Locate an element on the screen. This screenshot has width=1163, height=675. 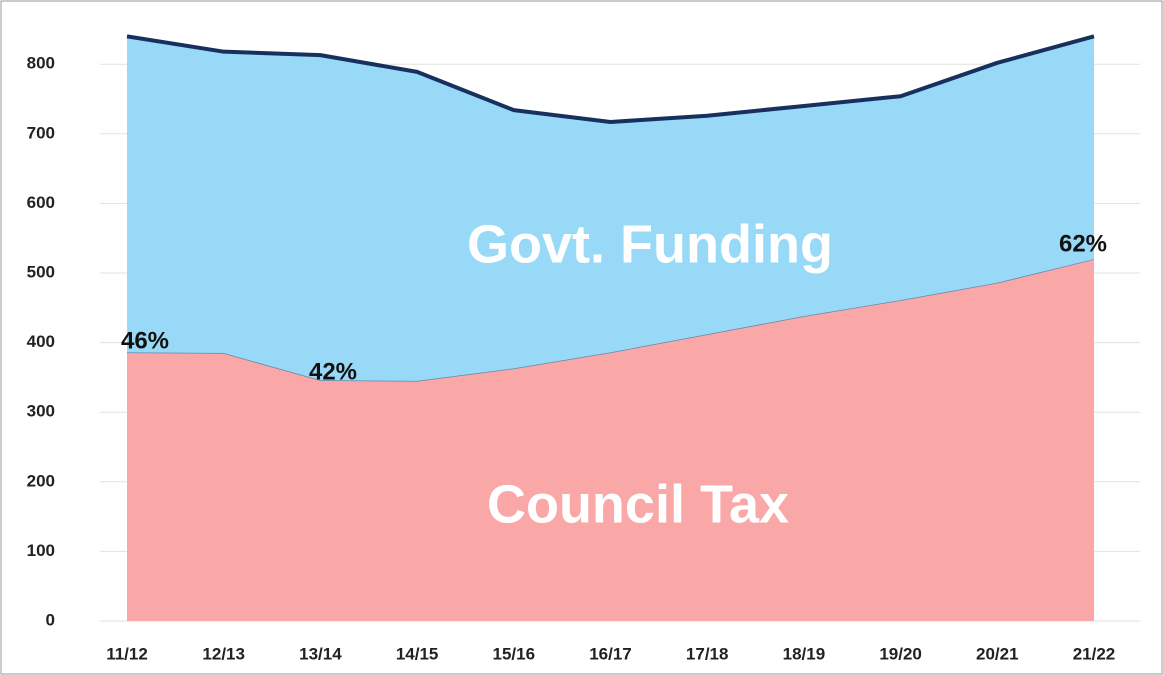
y-tick-label: 700 is located at coordinates (41, 132).